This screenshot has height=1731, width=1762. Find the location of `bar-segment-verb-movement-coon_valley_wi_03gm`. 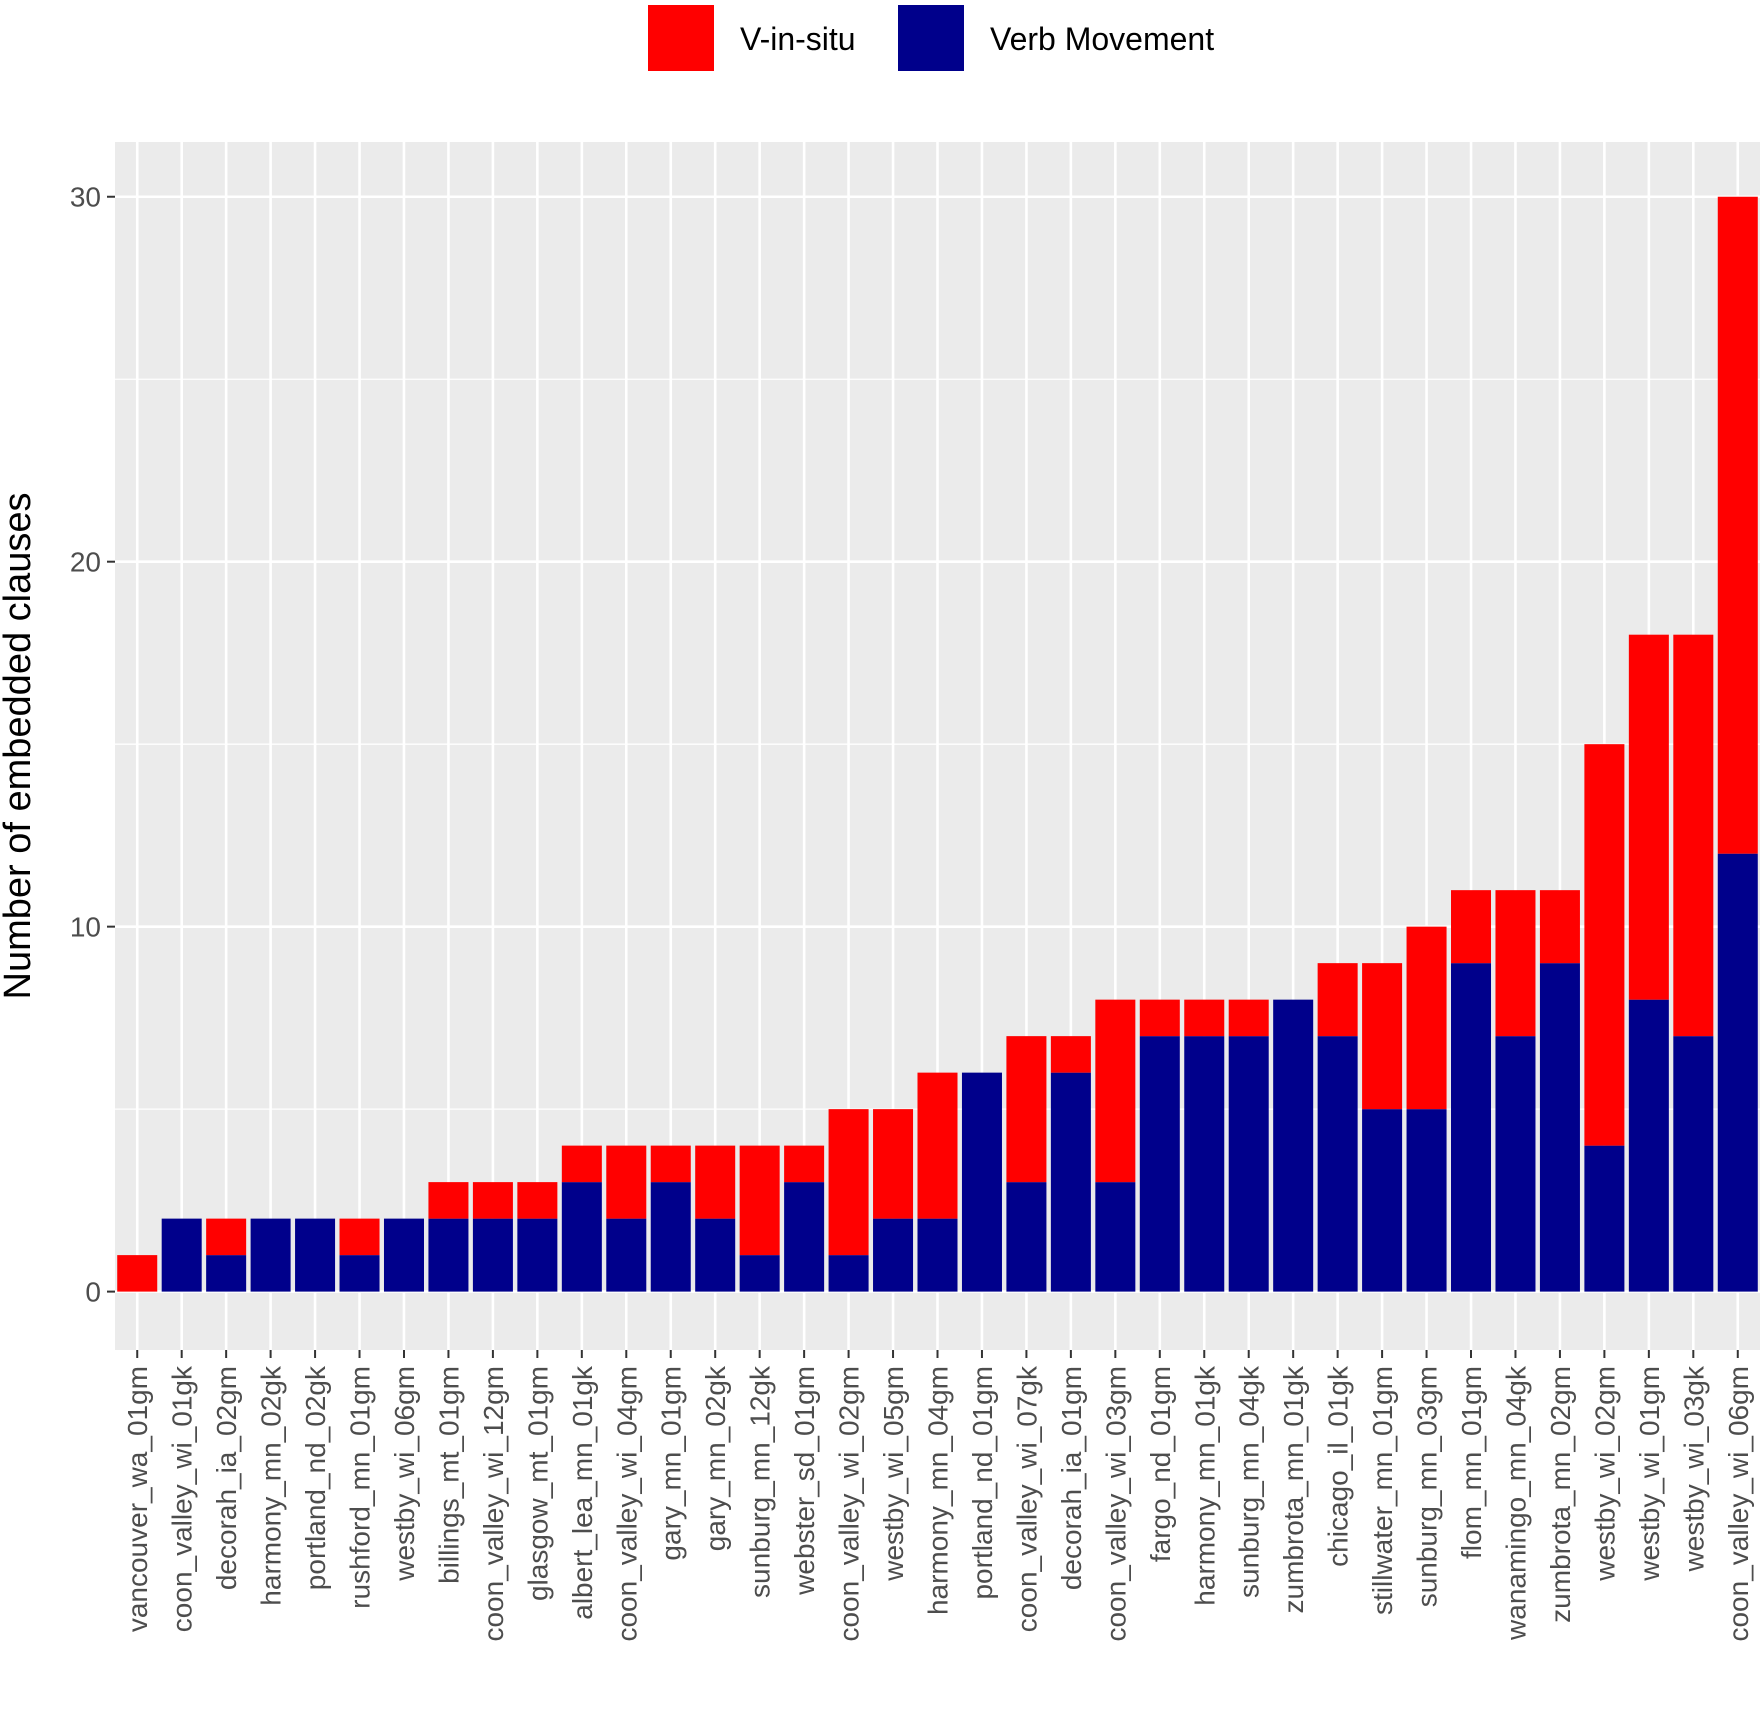

bar-segment-verb-movement-coon_valley_wi_03gm is located at coordinates (1115, 1237).